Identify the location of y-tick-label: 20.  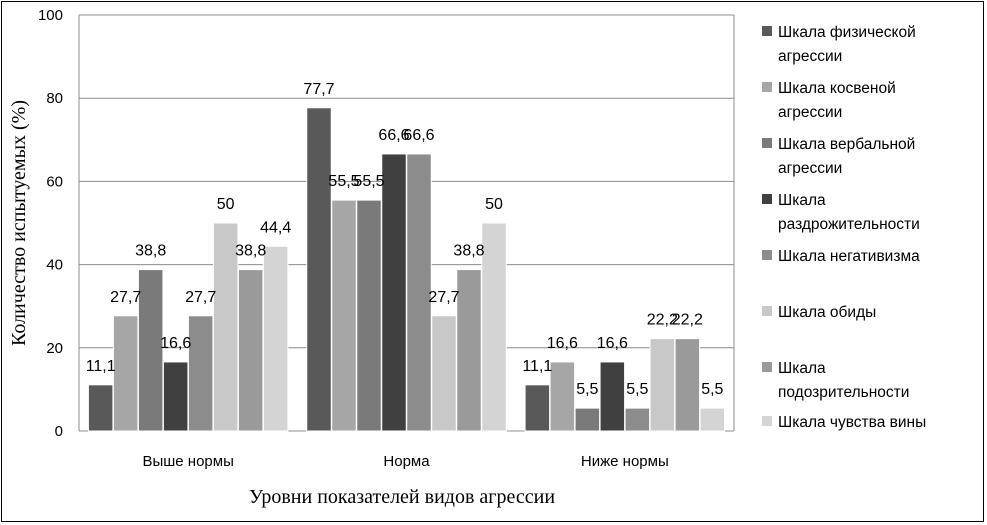
(54, 348).